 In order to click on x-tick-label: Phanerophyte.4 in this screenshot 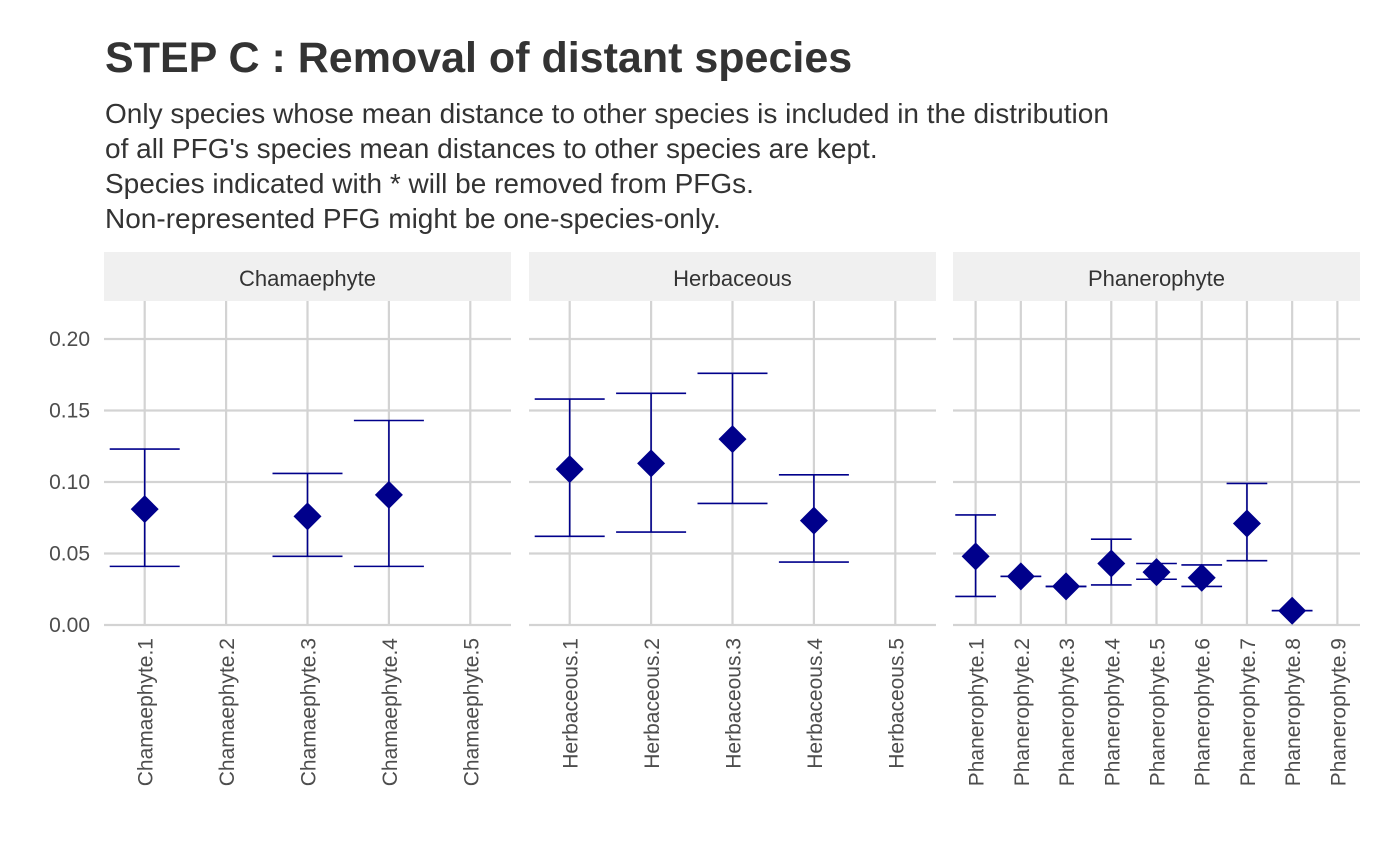, I will do `click(1112, 712)`.